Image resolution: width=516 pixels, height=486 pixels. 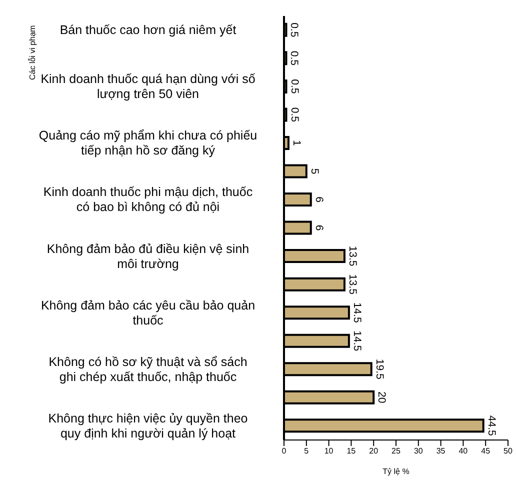 What do you see at coordinates (148, 369) in the screenshot?
I see `y-tick-label: Không có hồ sơ kỹ thuật và sổ sách ghi chép xuất thuốc, nhập thuốc` at bounding box center [148, 369].